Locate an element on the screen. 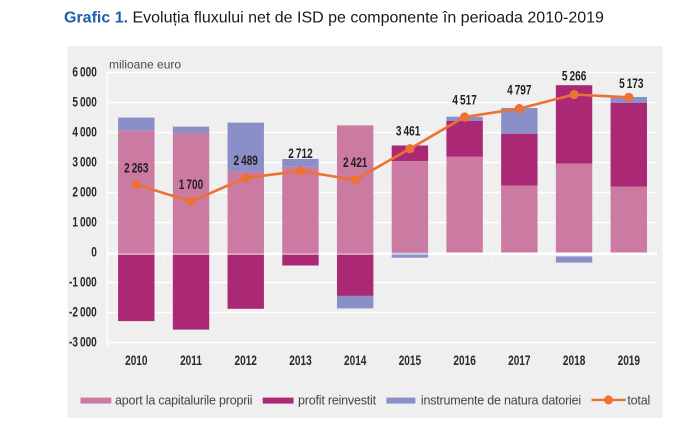 Image resolution: width=696 pixels, height=441 pixels. svg-text: 2019 is located at coordinates (629, 361).